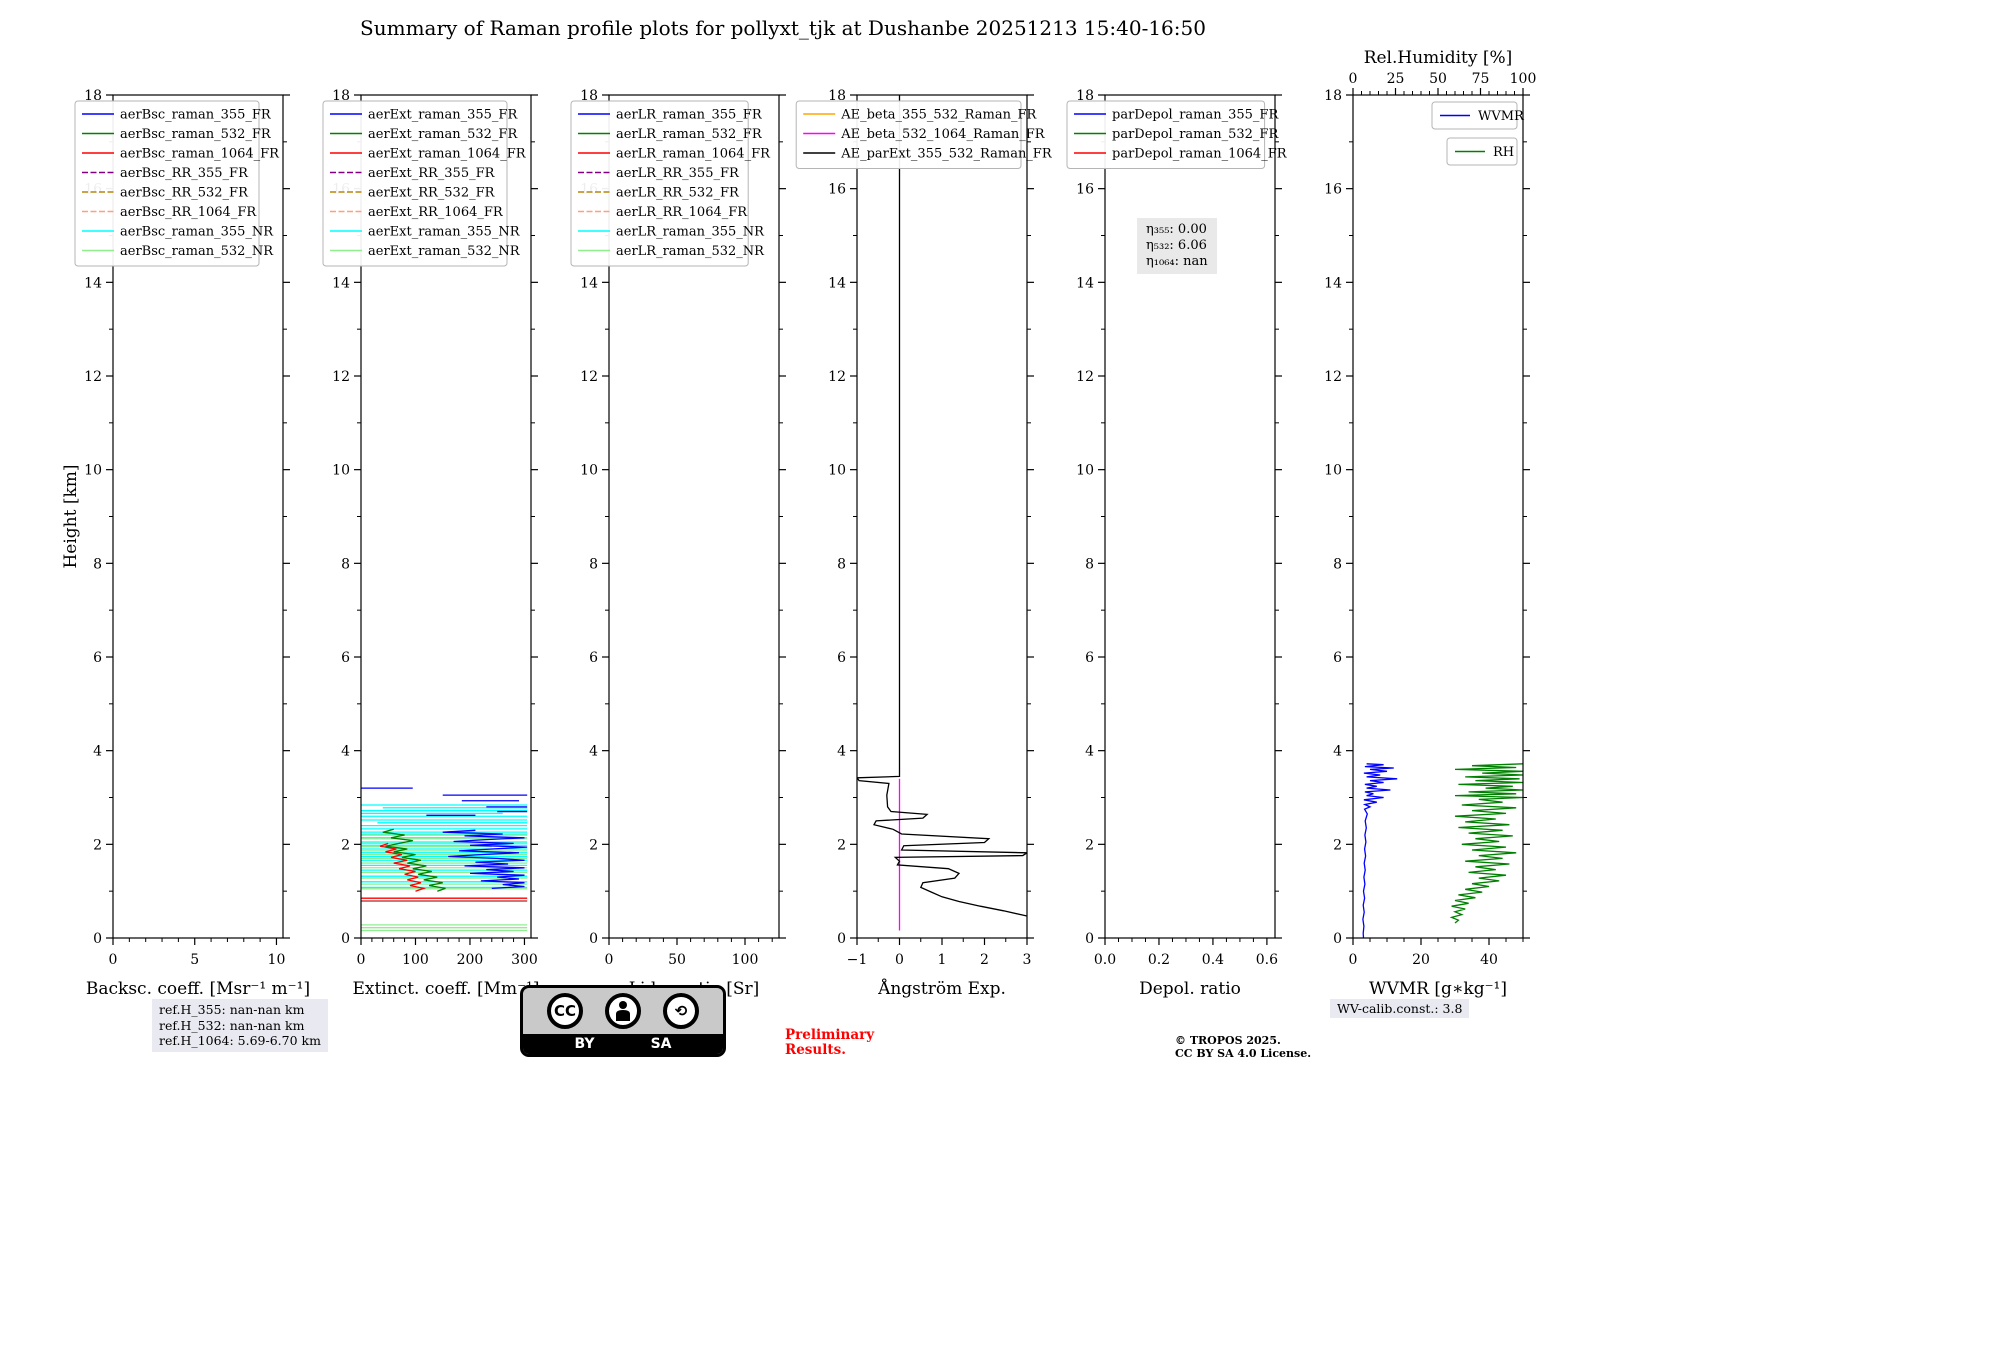 This screenshot has width=2000, height=1360. What do you see at coordinates (1438, 516) in the screenshot?
I see `panel-frame` at bounding box center [1438, 516].